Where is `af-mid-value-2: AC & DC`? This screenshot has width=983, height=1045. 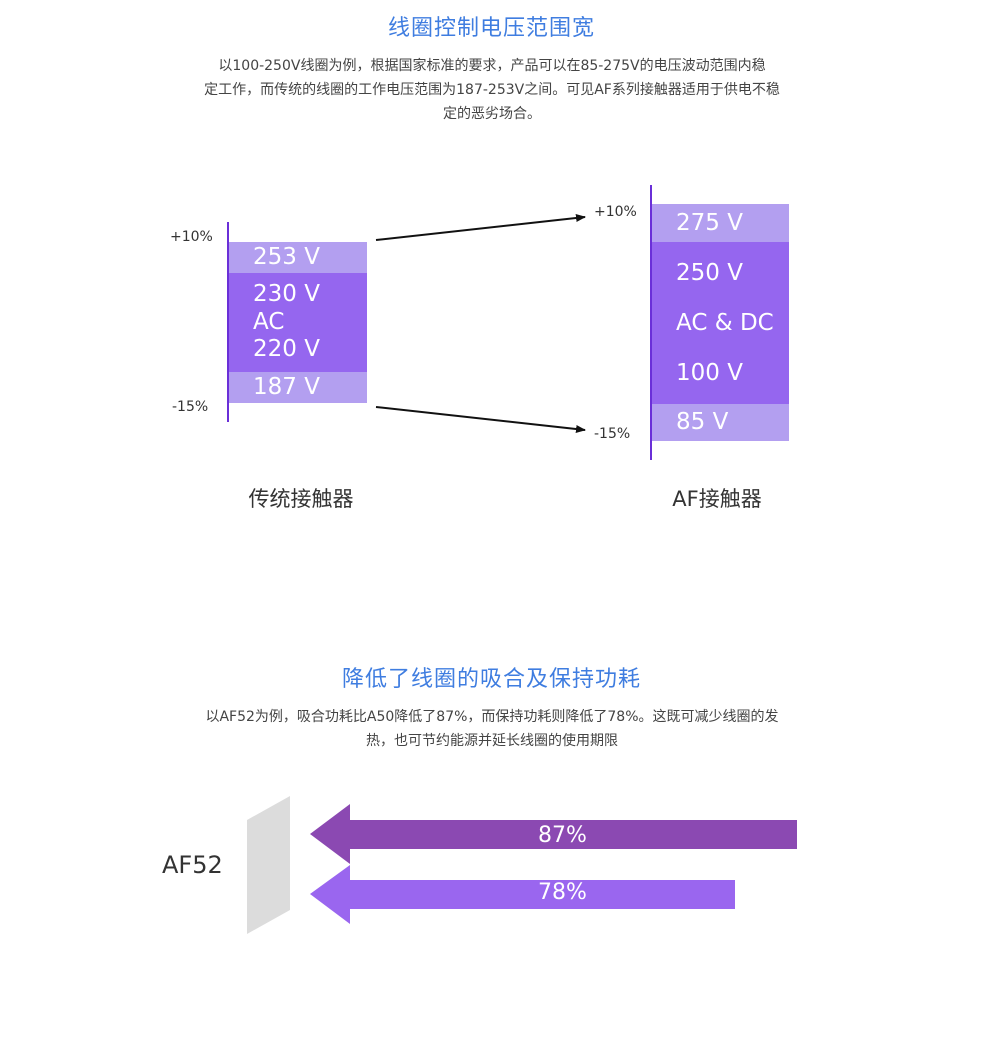 af-mid-value-2: AC & DC is located at coordinates (725, 323).